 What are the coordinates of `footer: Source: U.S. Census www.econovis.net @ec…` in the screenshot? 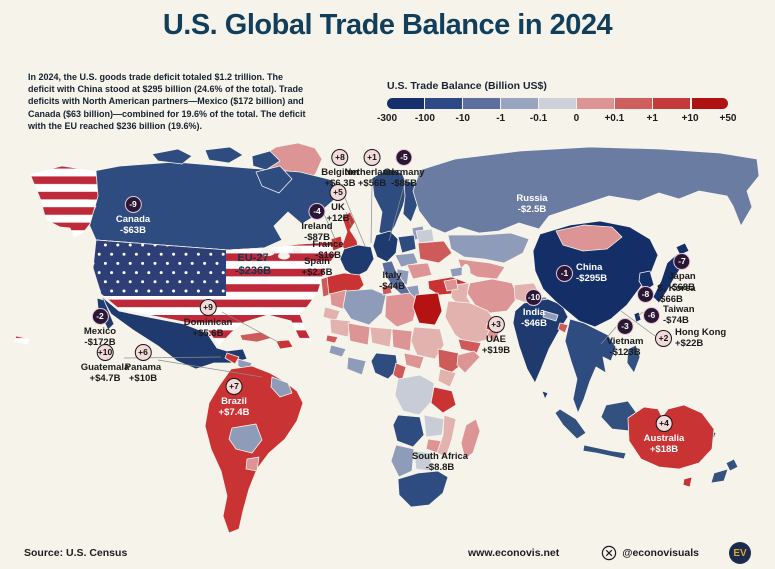 It's located at (387, 553).